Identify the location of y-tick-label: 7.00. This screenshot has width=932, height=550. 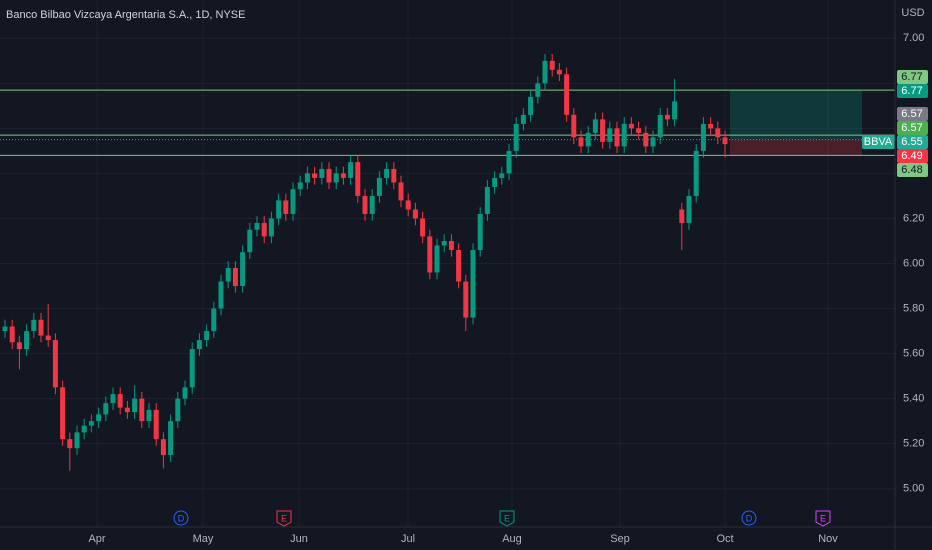
(913, 38).